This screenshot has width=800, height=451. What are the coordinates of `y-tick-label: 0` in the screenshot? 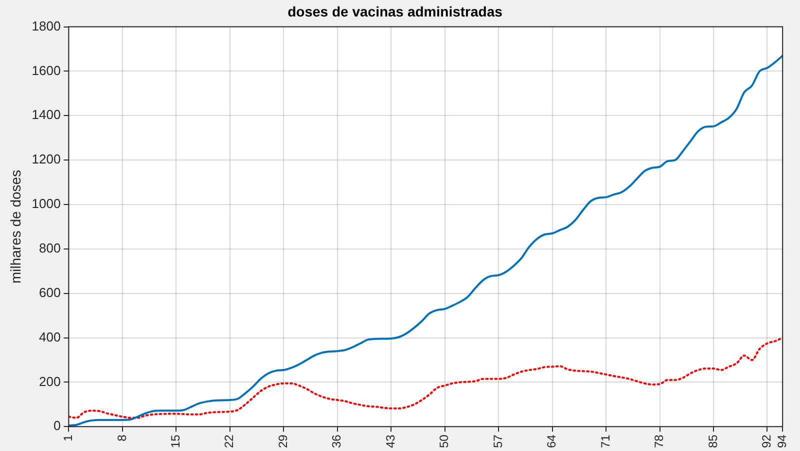 It's located at (57, 426).